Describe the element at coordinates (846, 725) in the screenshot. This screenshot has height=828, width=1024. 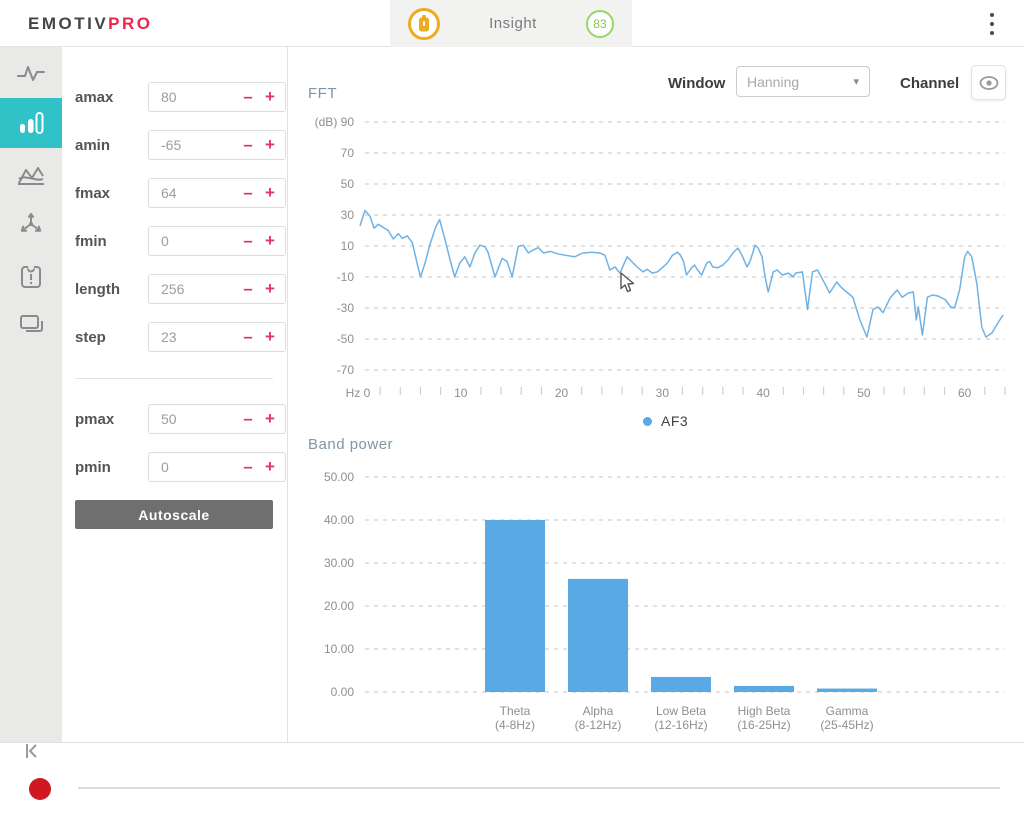
I see `svg-text: (25-45Hz)` at that location.